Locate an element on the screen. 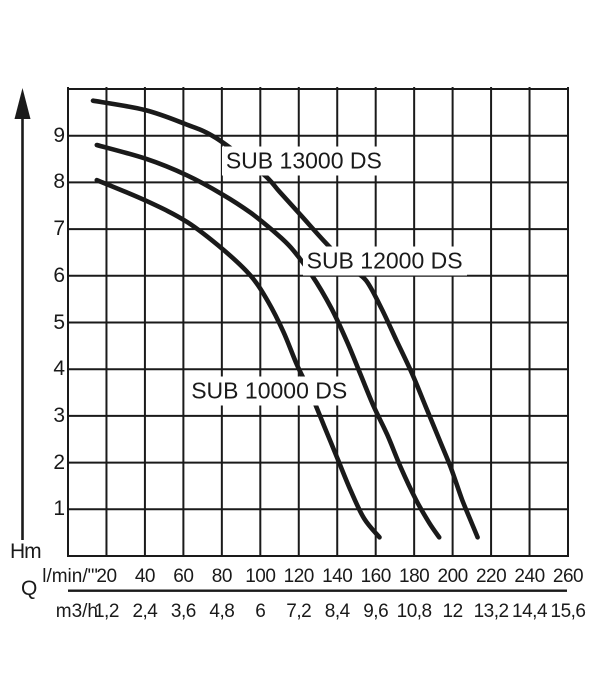  y-tick-label: 2 is located at coordinates (59, 462).